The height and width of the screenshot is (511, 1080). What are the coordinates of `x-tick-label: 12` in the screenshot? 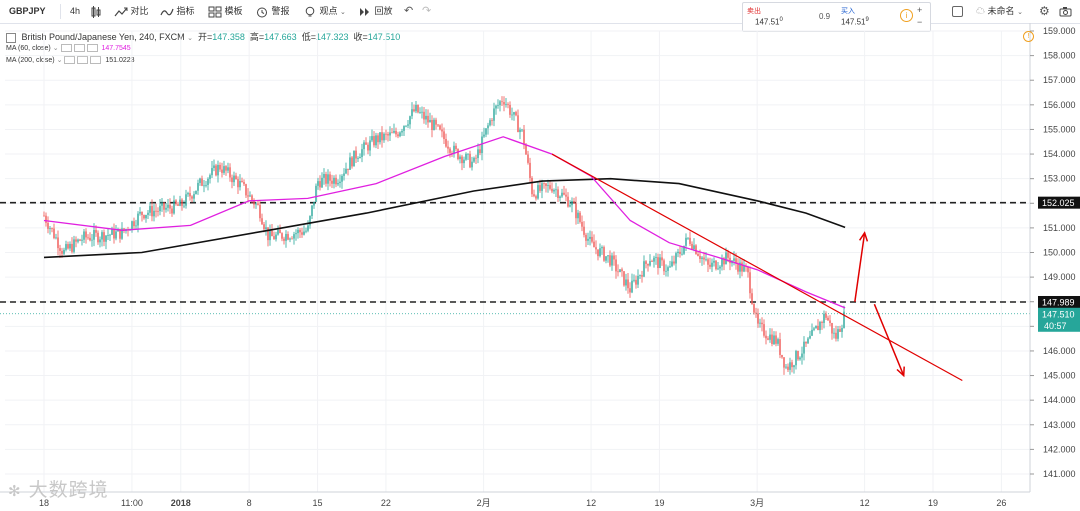 It's located at (591, 503).